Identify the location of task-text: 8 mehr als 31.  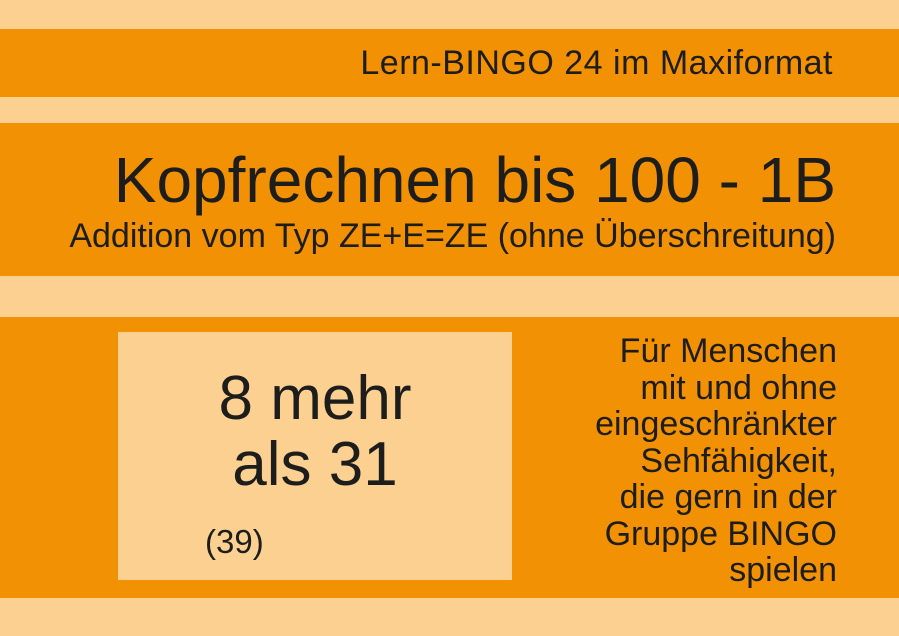
(315, 432).